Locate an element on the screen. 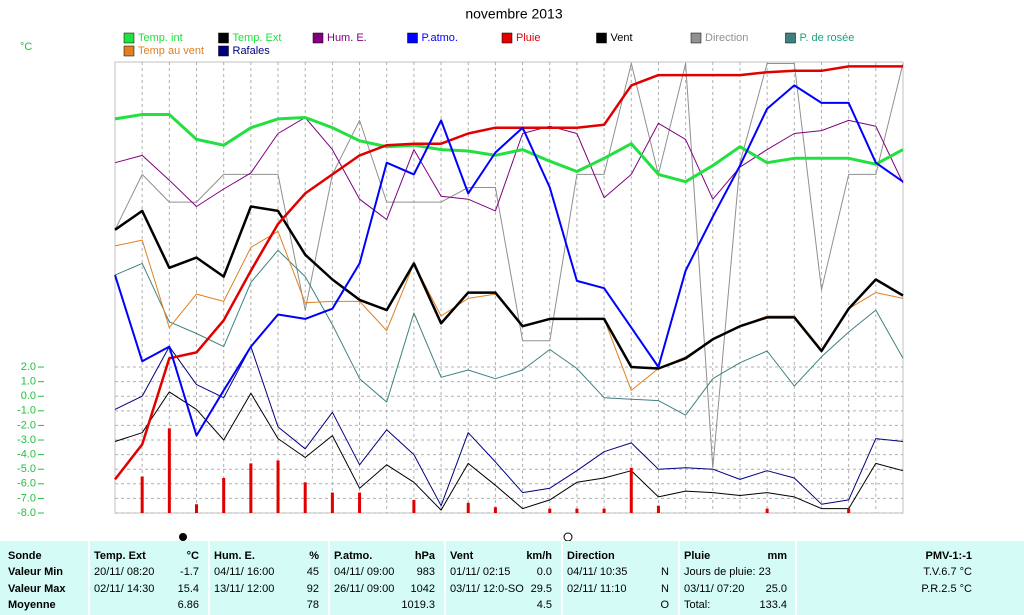 Image resolution: width=1024 pixels, height=615 pixels. cell-value: 45 is located at coordinates (312, 572).